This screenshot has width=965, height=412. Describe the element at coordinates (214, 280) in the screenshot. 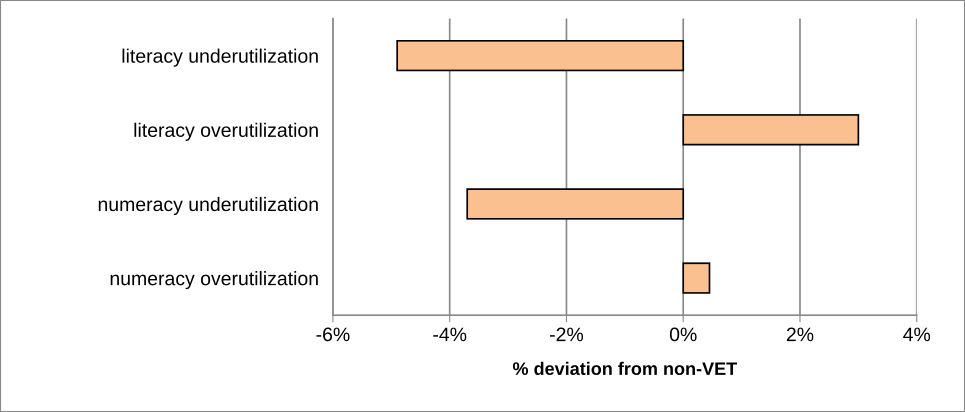

I see `y-tick-label: numeracy overutilization` at that location.